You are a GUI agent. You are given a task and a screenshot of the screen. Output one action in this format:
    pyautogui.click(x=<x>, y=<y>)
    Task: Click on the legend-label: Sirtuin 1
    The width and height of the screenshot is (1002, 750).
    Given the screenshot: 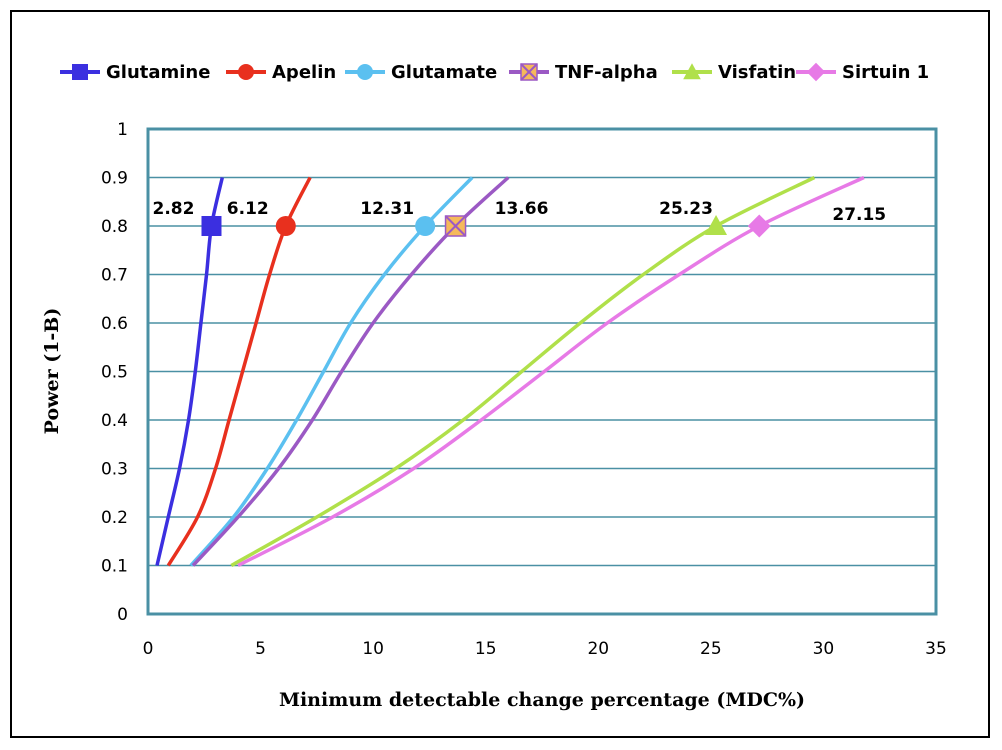 What is the action you would take?
    pyautogui.click(x=885, y=72)
    